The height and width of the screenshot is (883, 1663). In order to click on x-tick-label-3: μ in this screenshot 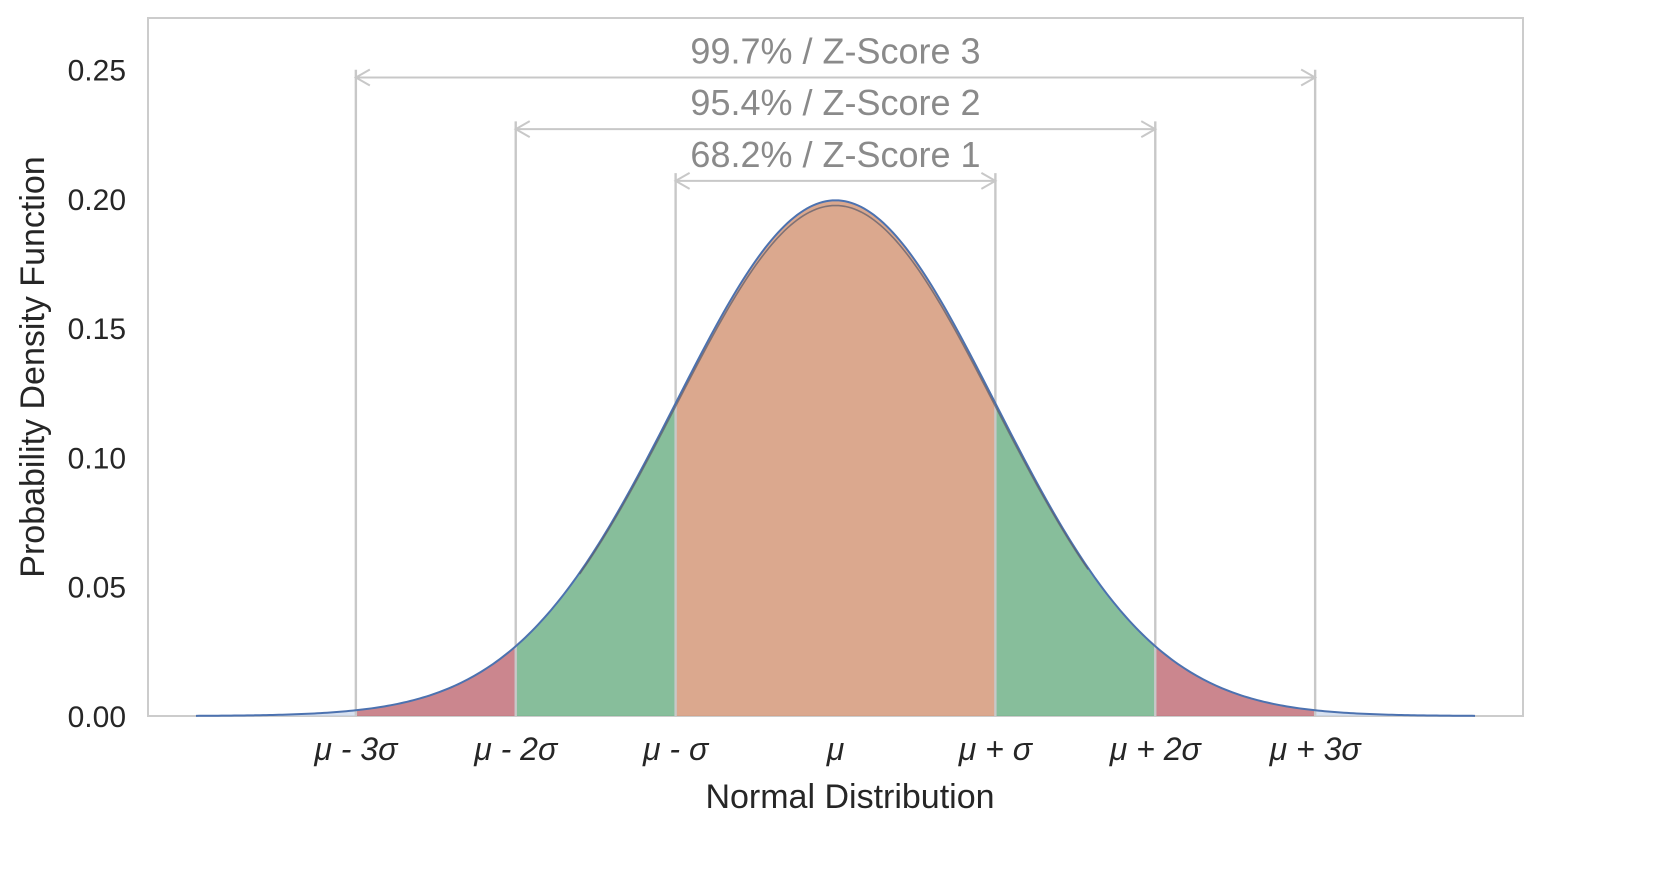, I will do `click(835, 749)`.